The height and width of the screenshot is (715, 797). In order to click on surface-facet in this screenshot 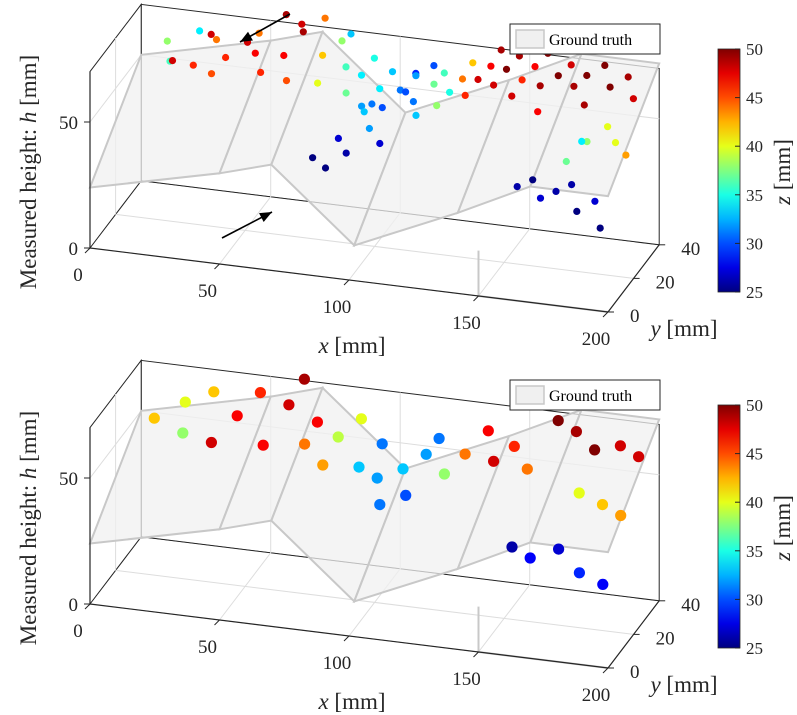, I will do `click(594, 125)`.